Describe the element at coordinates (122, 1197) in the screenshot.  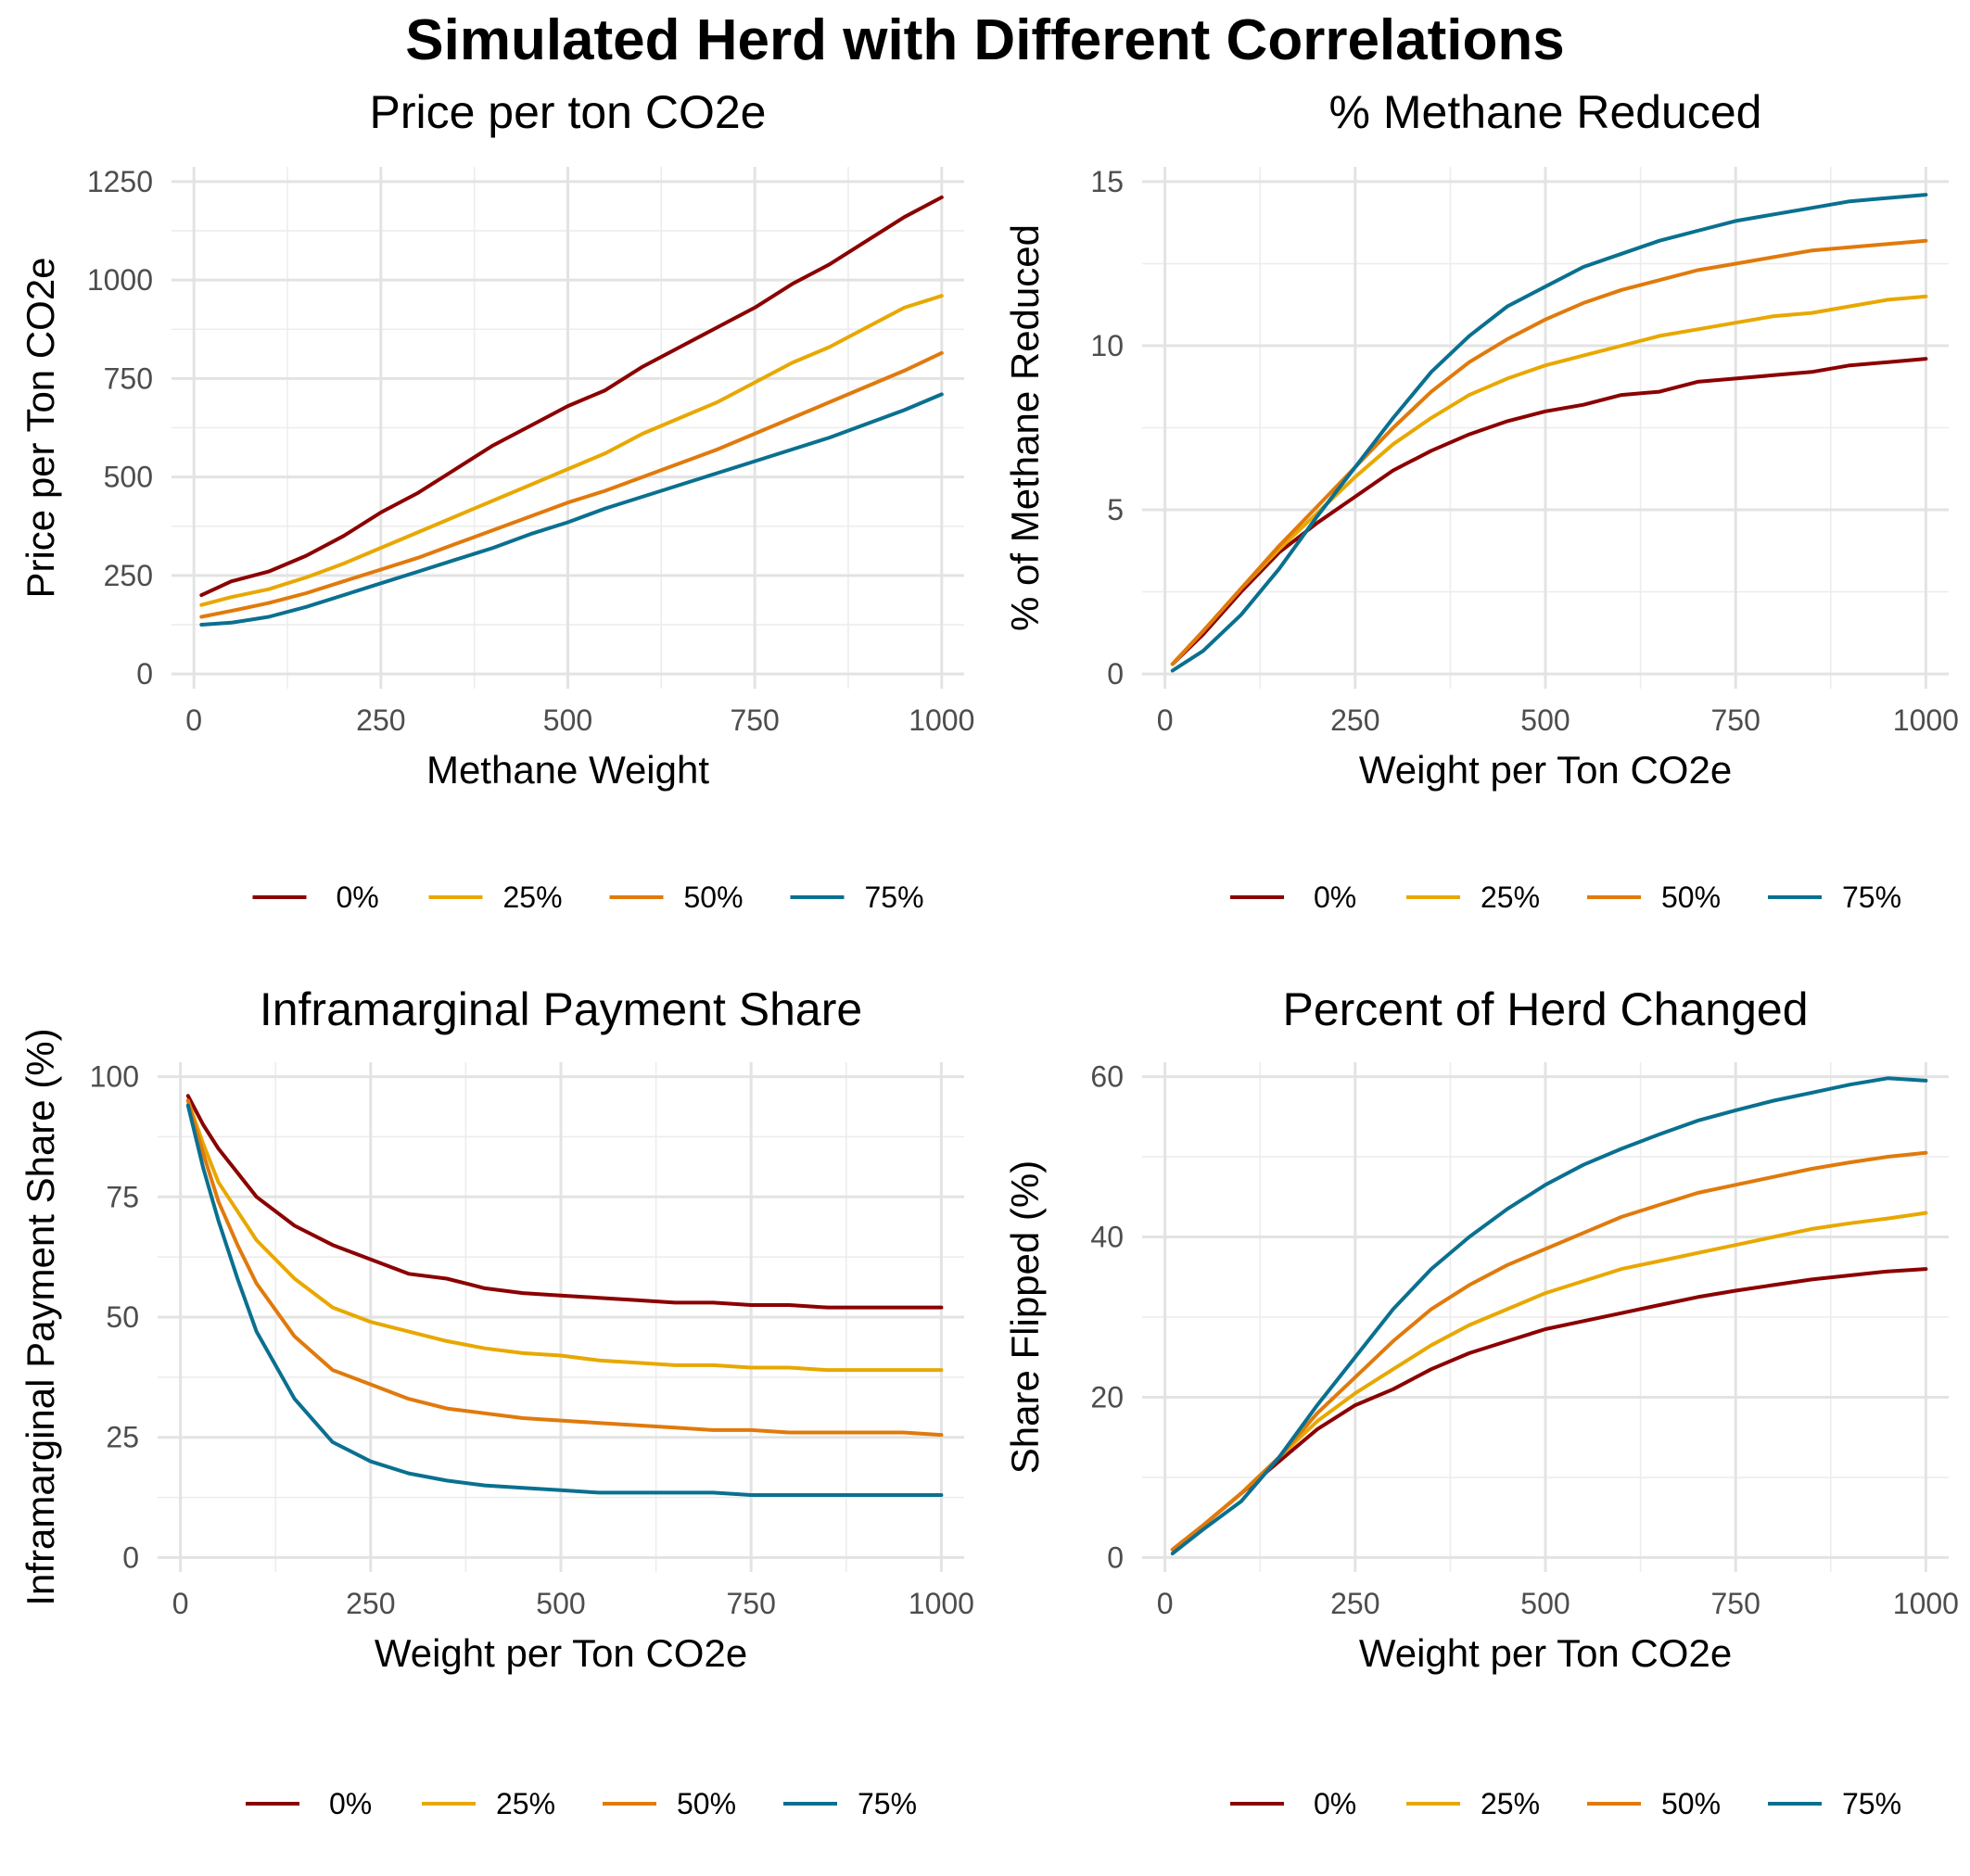
I see `y-tick-label: 75` at that location.